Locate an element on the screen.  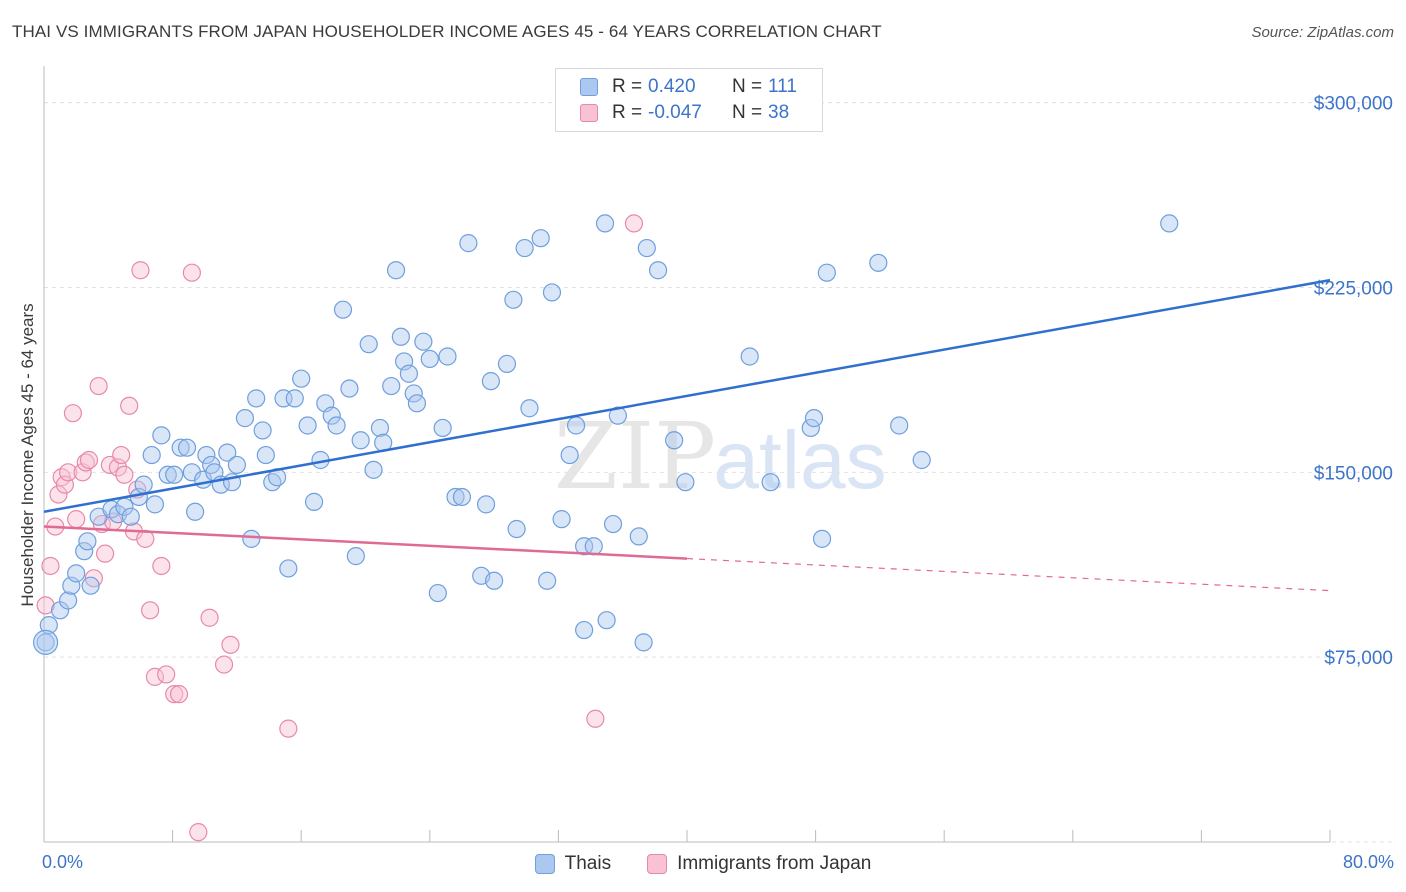
y-tick-labels: $75,000 $150,000 $225,000 $300,000 is located at coordinates (1353, 382).